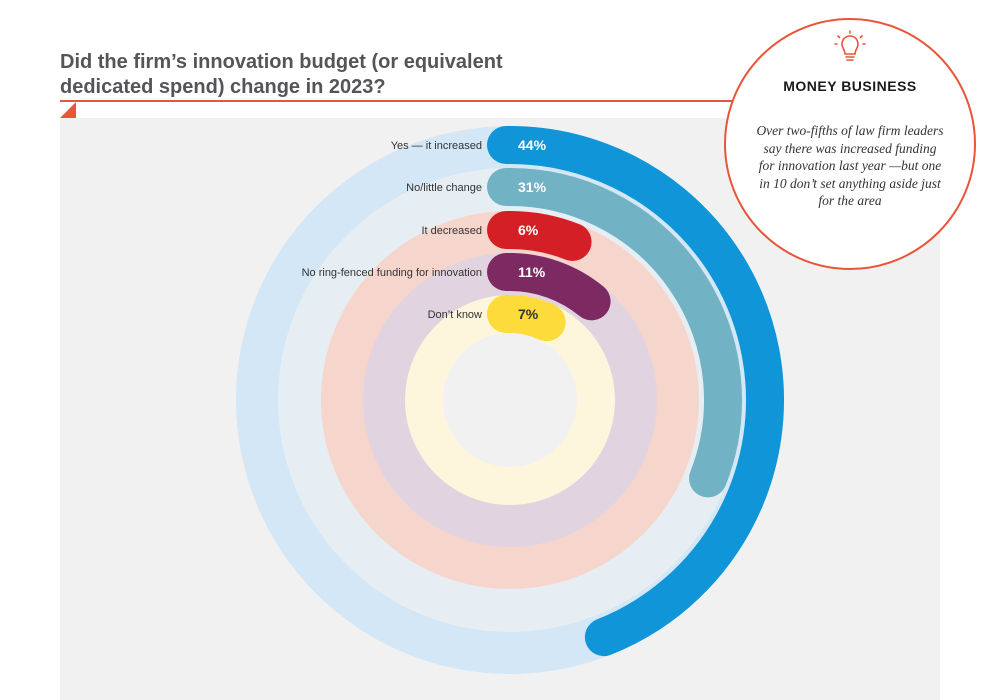 This screenshot has width=1000, height=700. I want to click on arc-start-fill-it-decreased, so click(510, 230).